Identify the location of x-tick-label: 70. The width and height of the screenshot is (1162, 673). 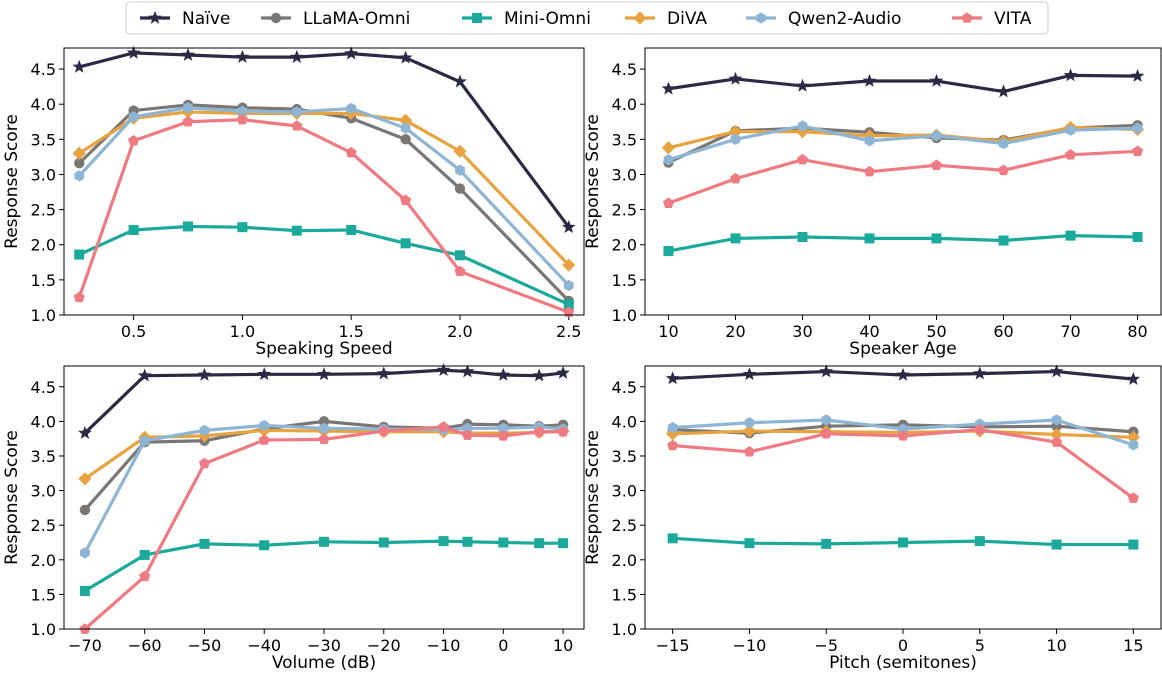
(1070, 331).